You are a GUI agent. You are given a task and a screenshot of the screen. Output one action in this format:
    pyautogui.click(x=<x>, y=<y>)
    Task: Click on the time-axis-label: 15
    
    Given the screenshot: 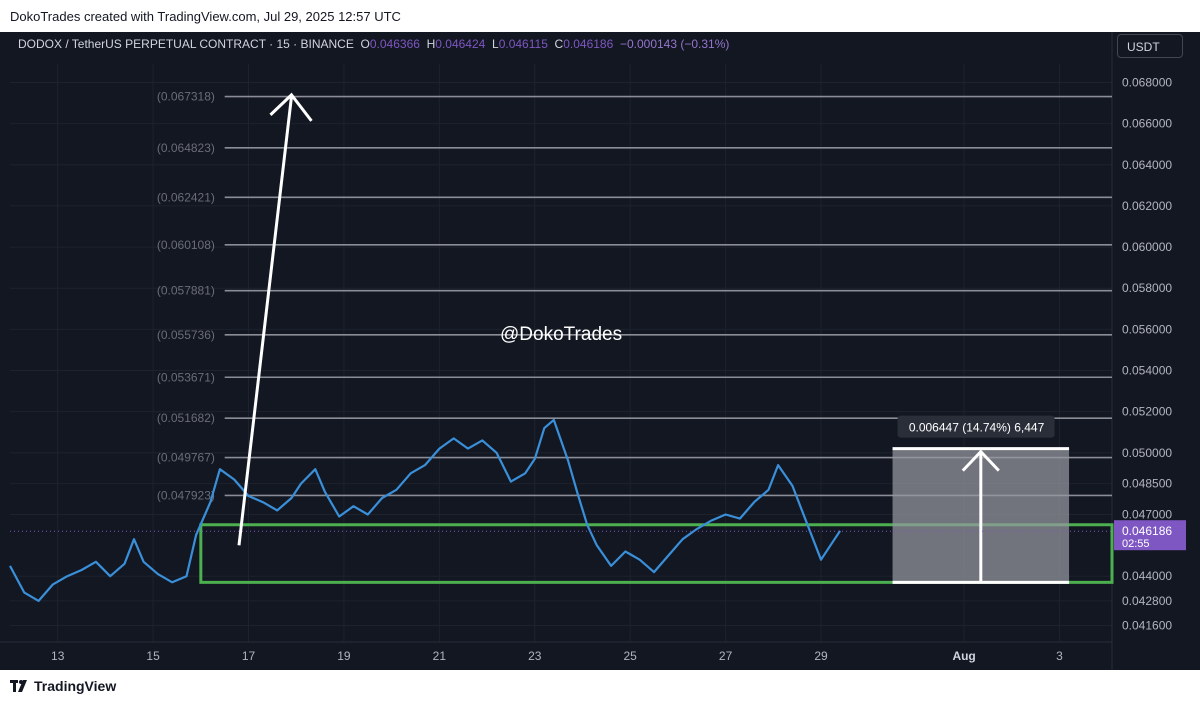 What is the action you would take?
    pyautogui.click(x=153, y=656)
    